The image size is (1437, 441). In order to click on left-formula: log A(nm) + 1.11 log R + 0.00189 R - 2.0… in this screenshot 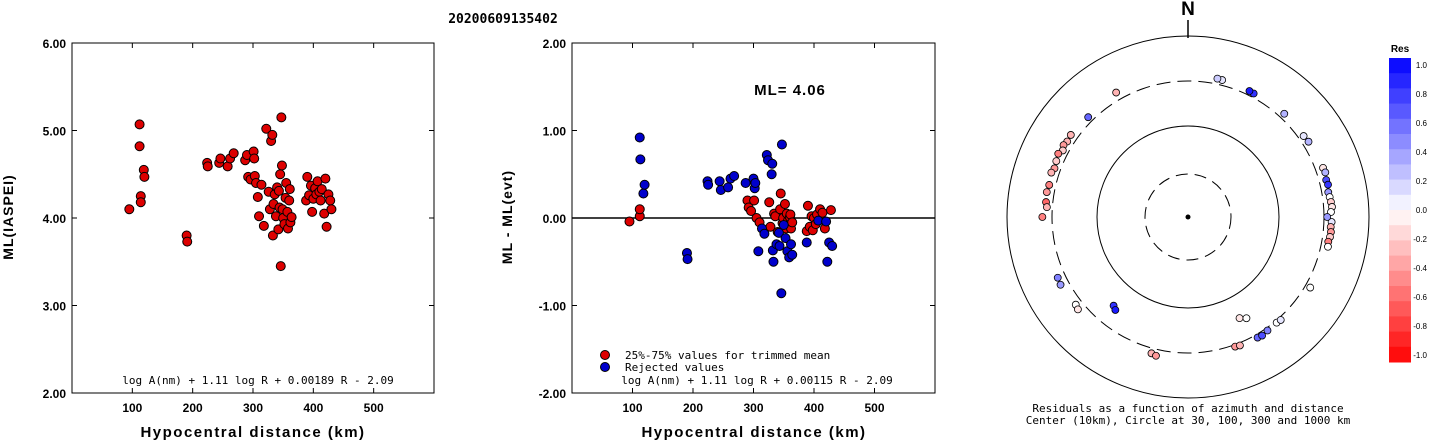, I will do `click(258, 380)`.